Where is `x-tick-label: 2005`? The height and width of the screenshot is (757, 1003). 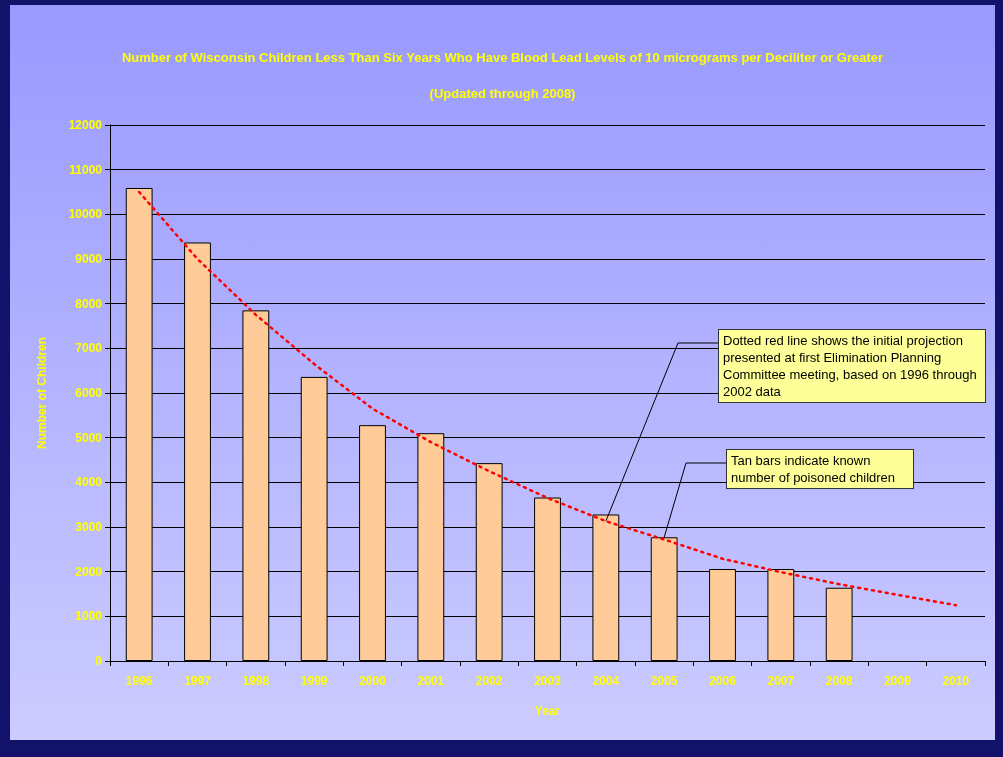 x-tick-label: 2005 is located at coordinates (664, 681).